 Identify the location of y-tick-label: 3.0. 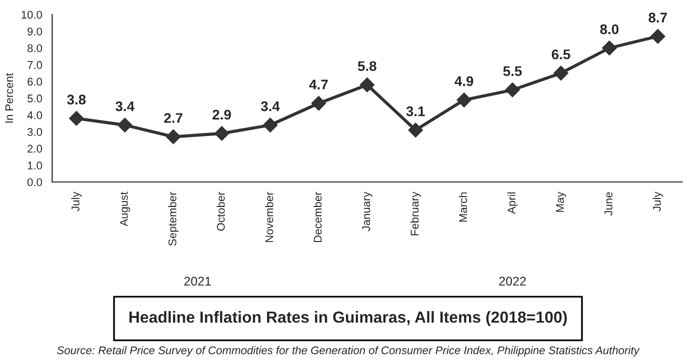
(34, 132).